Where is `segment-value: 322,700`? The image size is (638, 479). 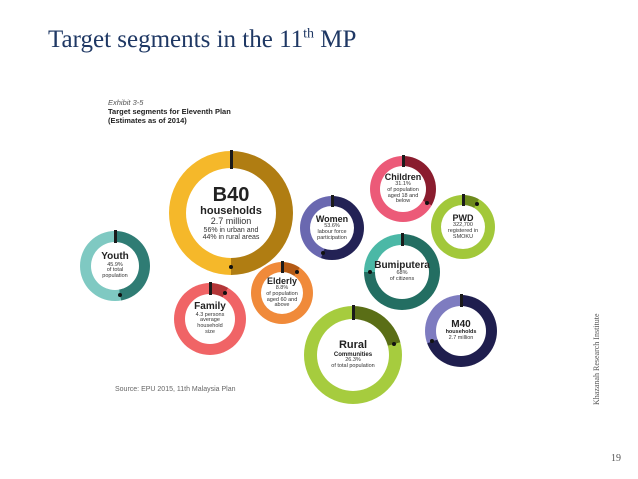 segment-value: 322,700 is located at coordinates (463, 225).